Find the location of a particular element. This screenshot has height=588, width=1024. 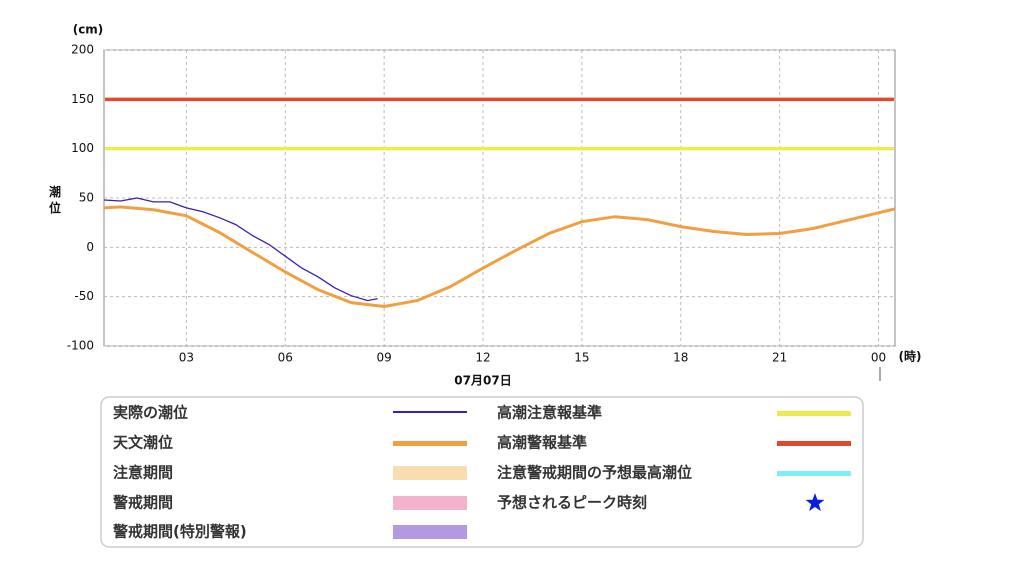

x-tick-label: 18 is located at coordinates (680, 358).